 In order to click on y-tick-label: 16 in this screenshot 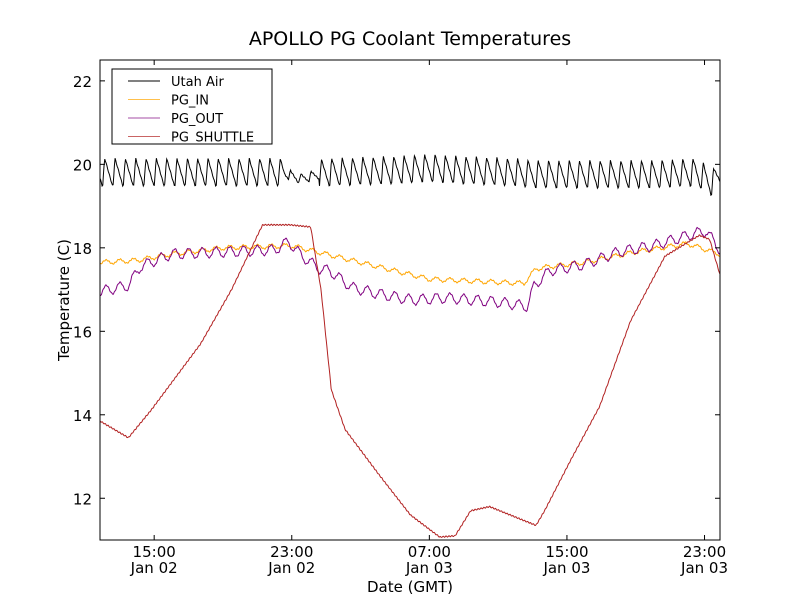, I will do `click(82, 332)`.